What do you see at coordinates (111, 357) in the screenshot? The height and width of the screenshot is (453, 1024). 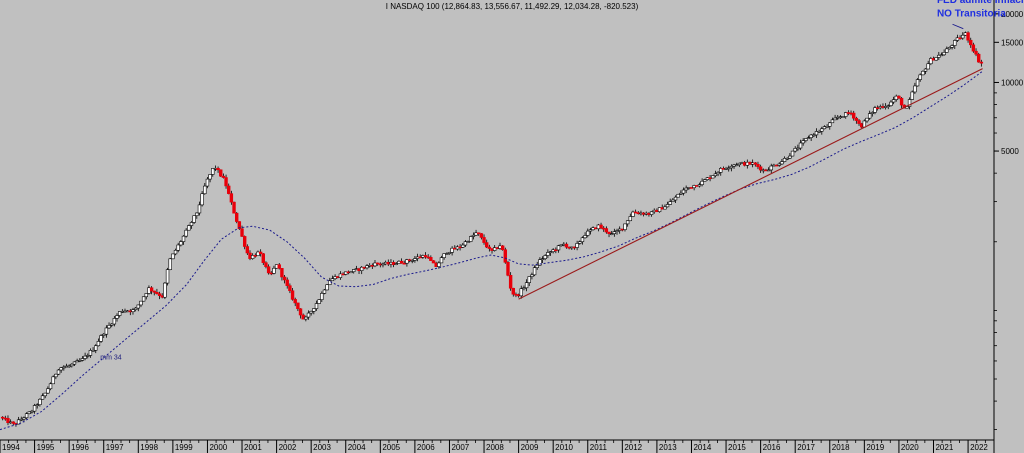 I see `moving-average-label: mm 34` at bounding box center [111, 357].